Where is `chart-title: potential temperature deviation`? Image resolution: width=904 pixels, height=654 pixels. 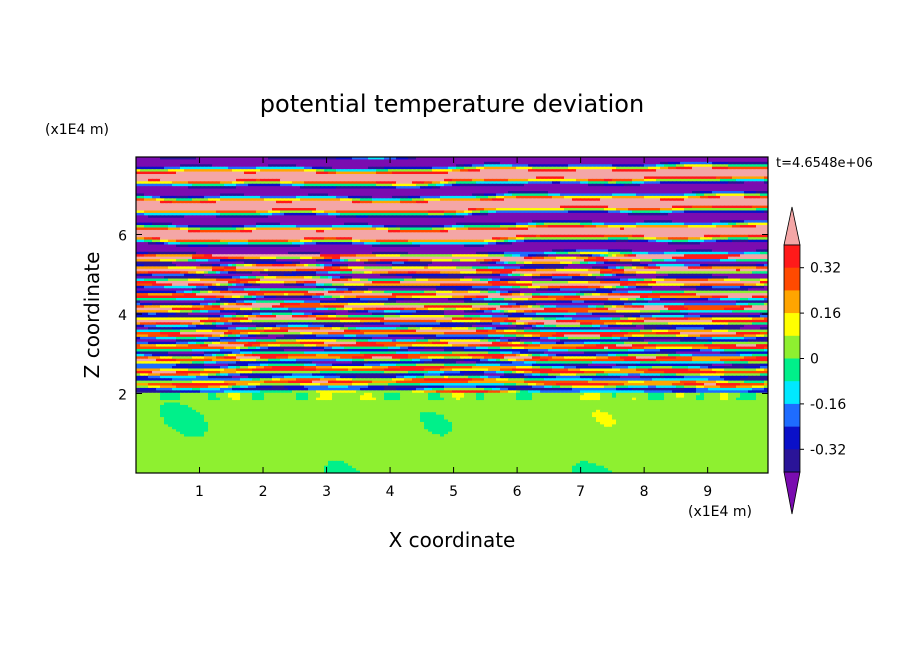
chart-title: potential temperature deviation is located at coordinates (452, 104).